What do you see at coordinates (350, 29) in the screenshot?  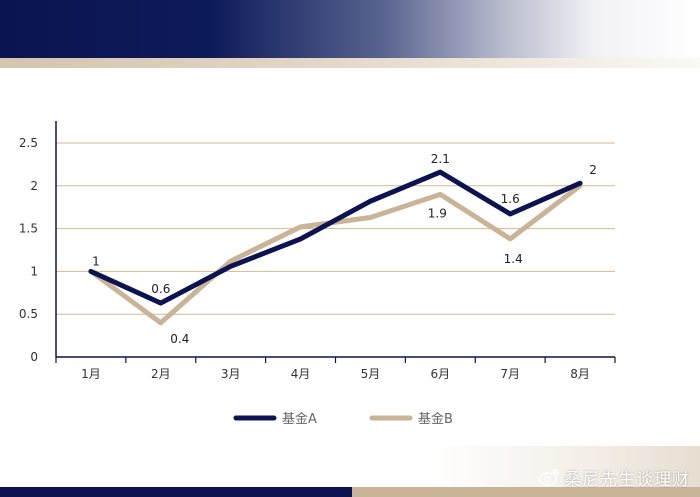 I see `header-banner` at bounding box center [350, 29].